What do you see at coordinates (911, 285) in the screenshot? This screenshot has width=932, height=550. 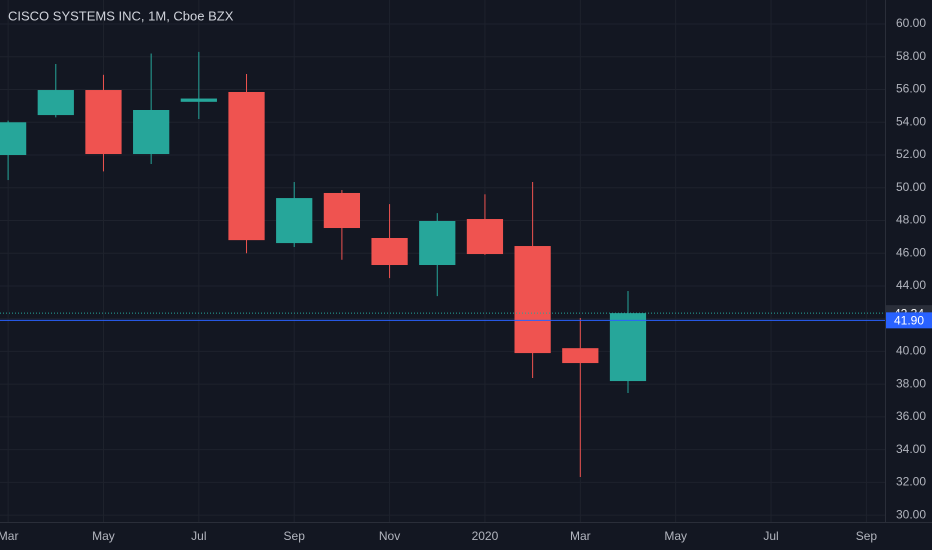 I see `y-tick-label: 44.00` at bounding box center [911, 285].